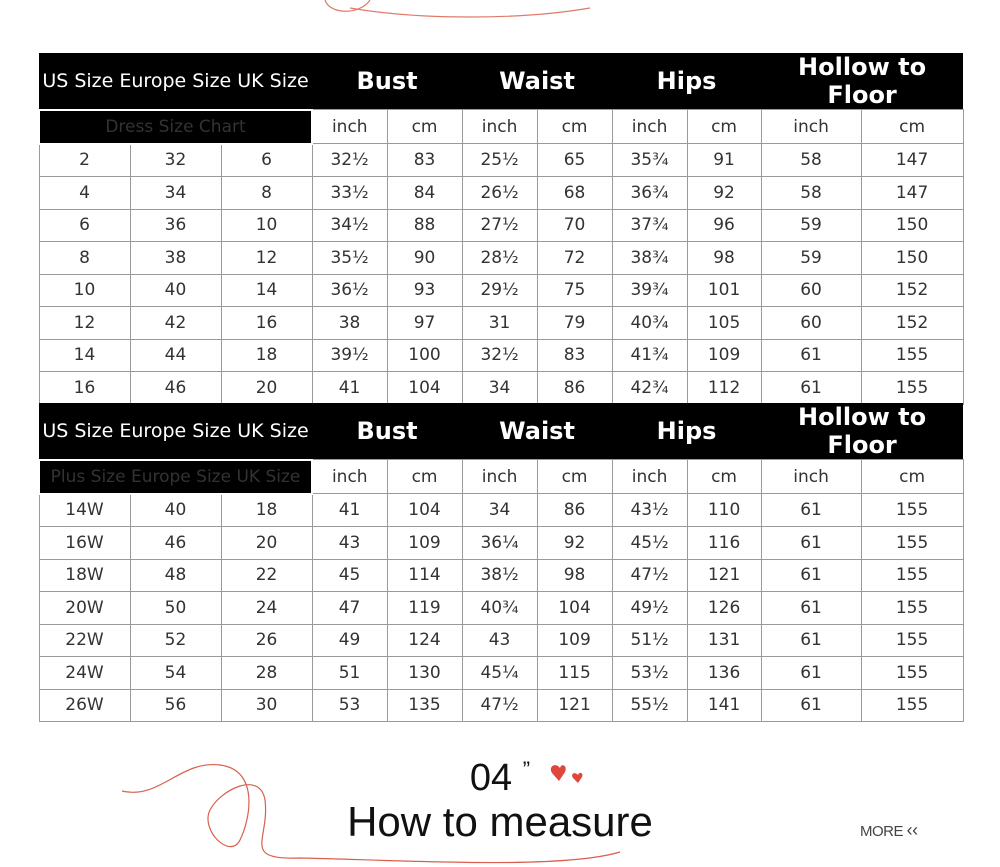 The width and height of the screenshot is (1000, 867). What do you see at coordinates (499, 160) in the screenshot?
I see `table-cell: 25½` at bounding box center [499, 160].